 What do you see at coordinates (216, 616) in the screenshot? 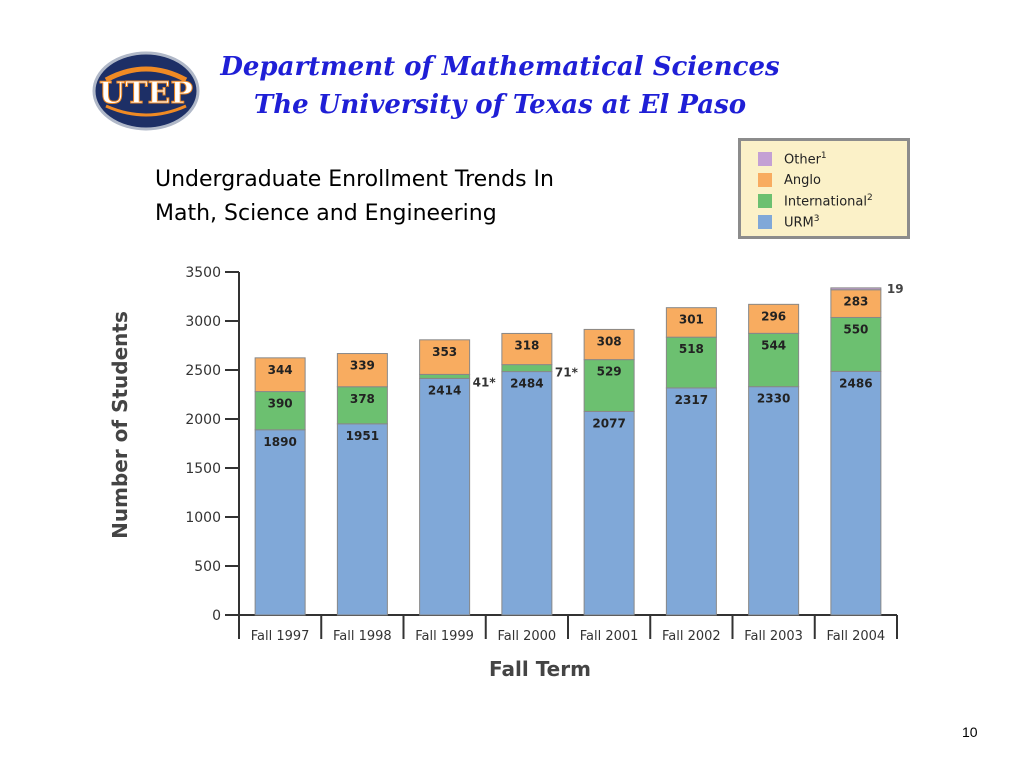
I see `y-tick-label: 0` at bounding box center [216, 616].